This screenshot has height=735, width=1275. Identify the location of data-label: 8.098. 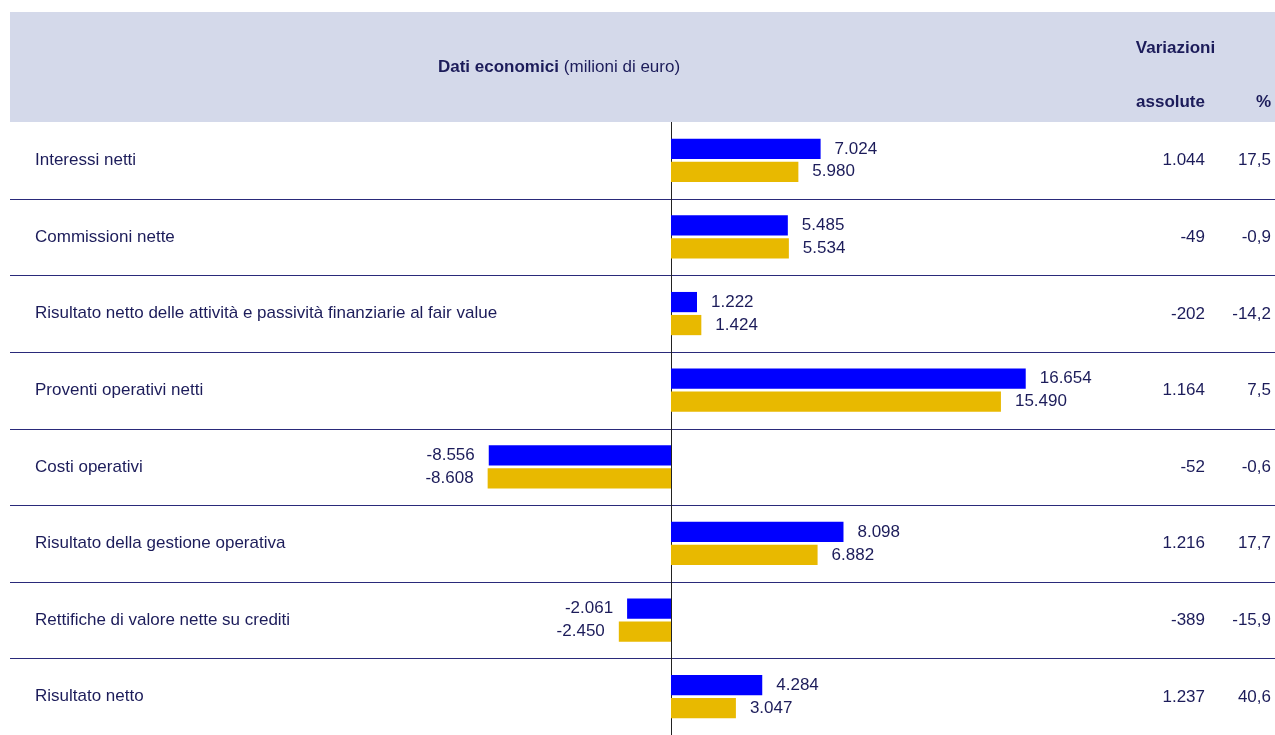
(879, 531).